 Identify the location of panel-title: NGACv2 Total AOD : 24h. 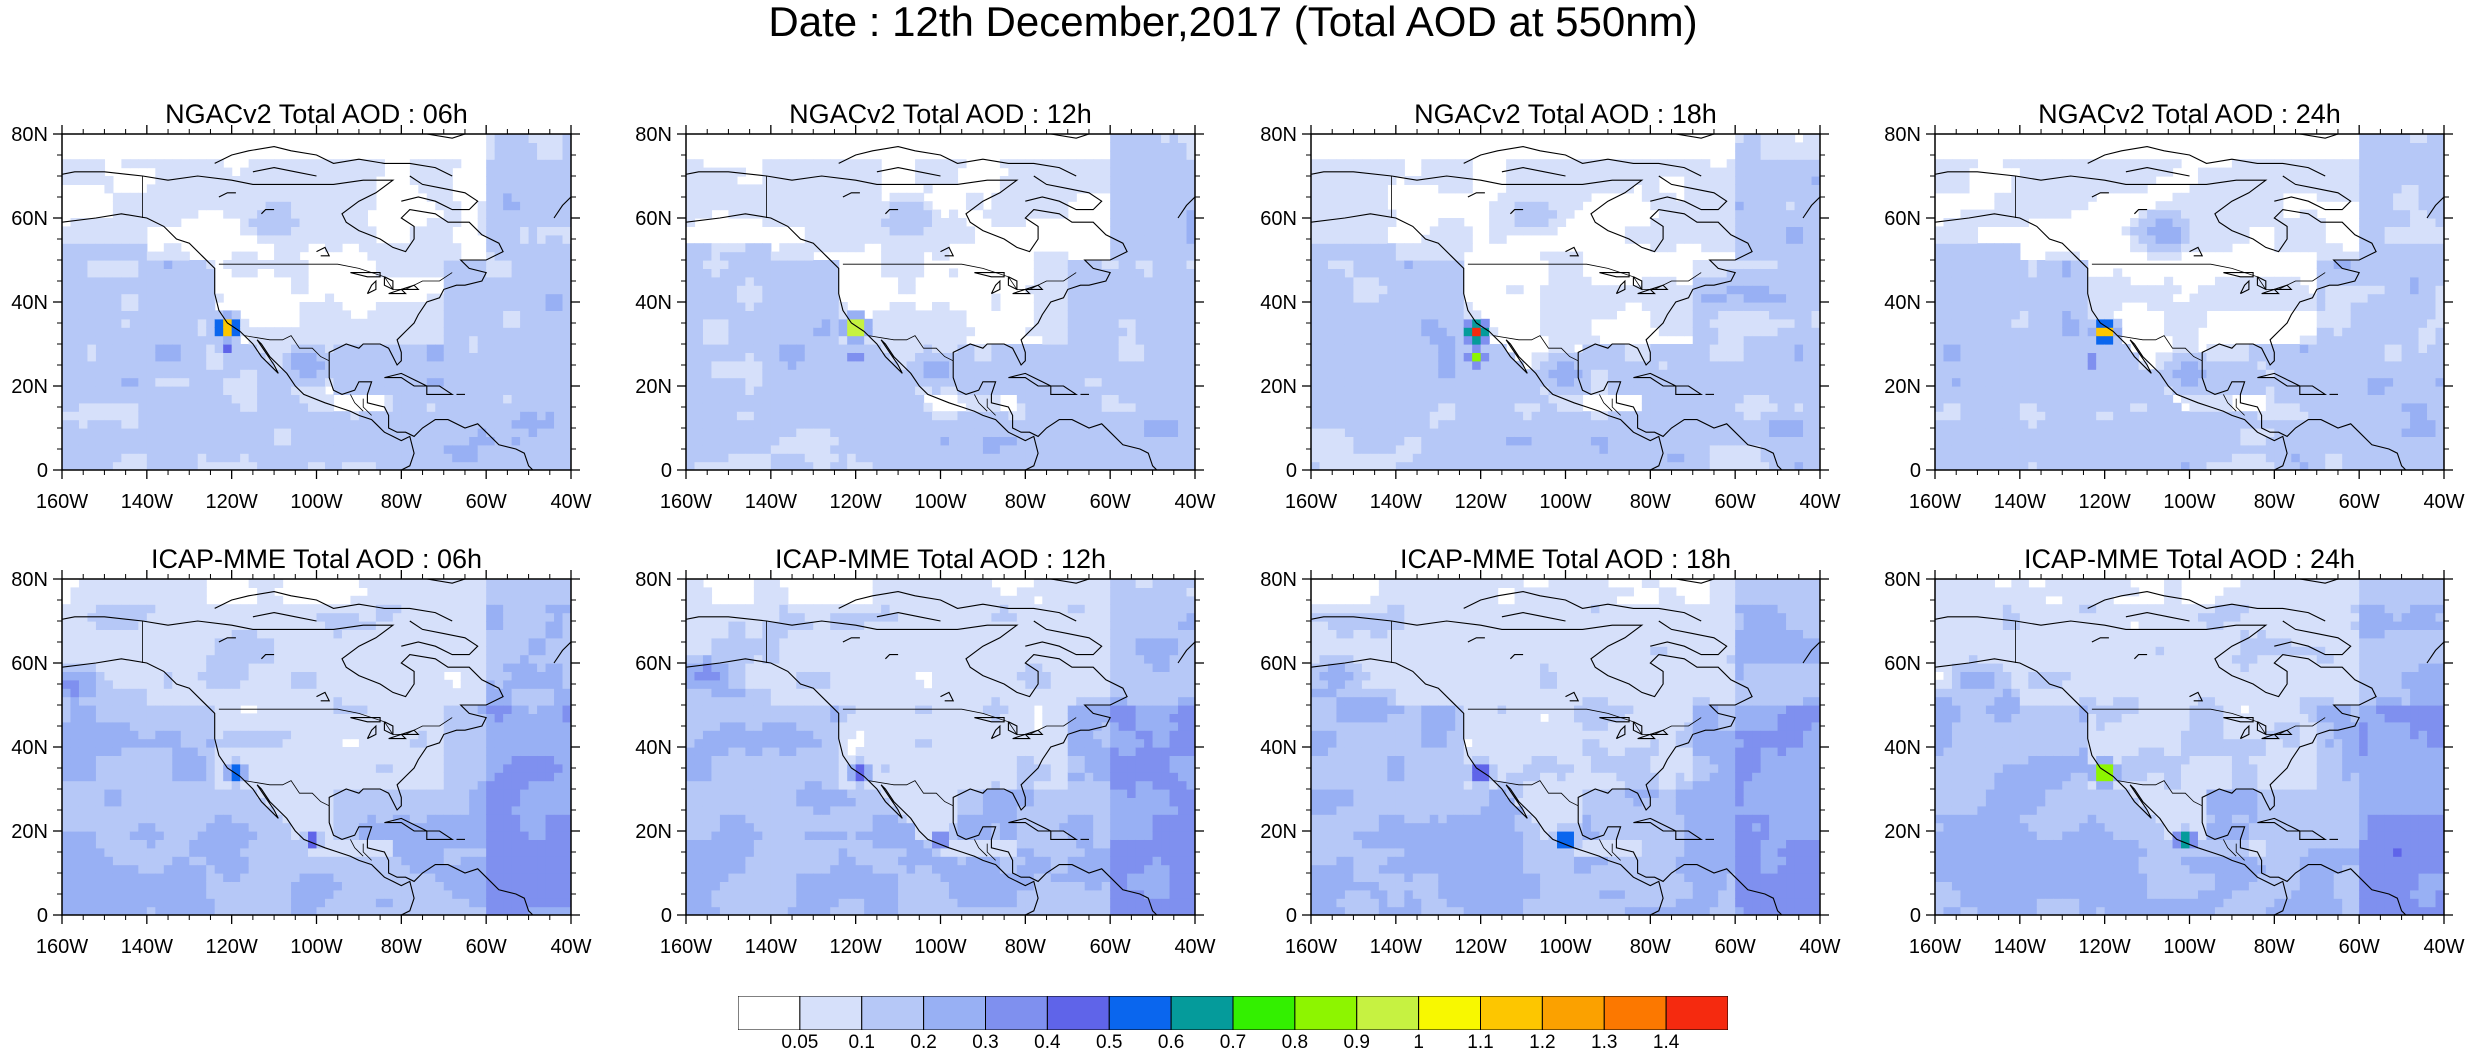
(2189, 114).